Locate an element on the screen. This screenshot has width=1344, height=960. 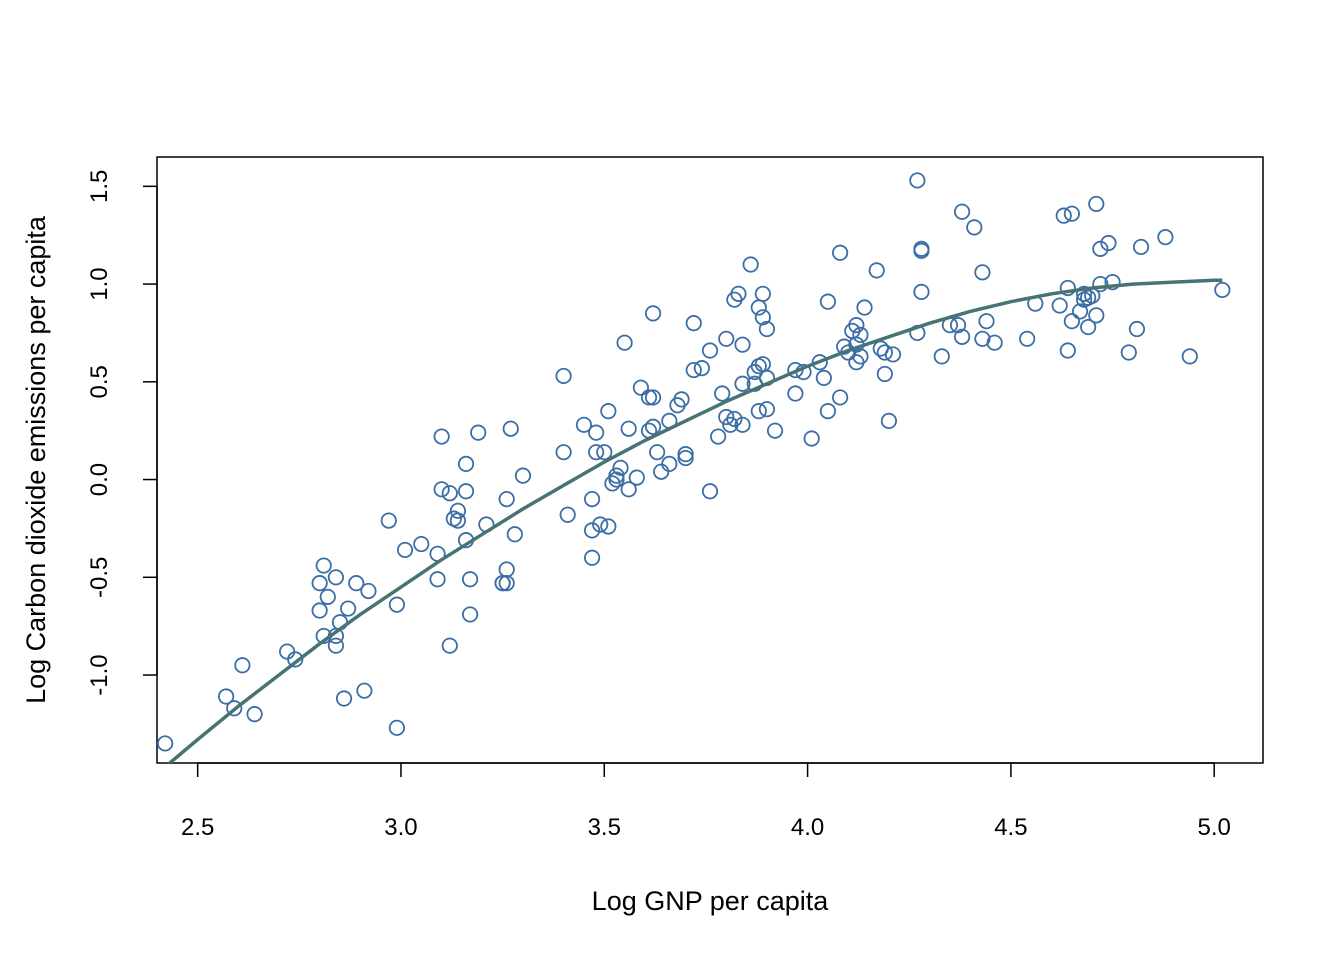
x-tick-label: 2.5 is located at coordinates (197, 827).